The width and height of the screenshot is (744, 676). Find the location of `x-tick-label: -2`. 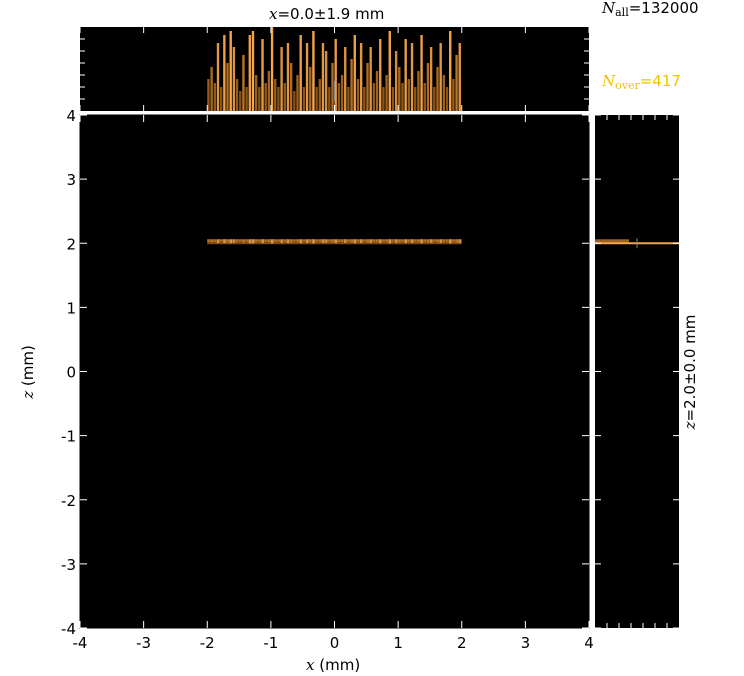

x-tick-label: -2 is located at coordinates (207, 643).